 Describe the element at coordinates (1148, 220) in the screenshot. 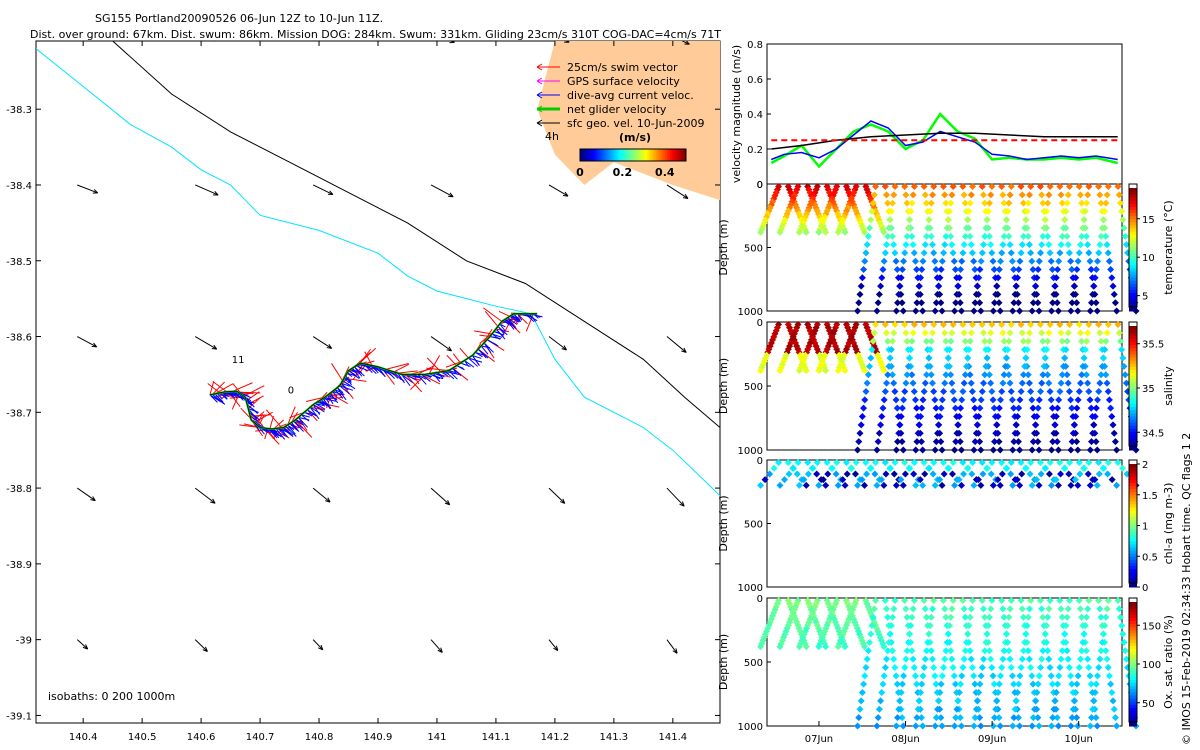

I see `section-colorbar-label: 15` at that location.